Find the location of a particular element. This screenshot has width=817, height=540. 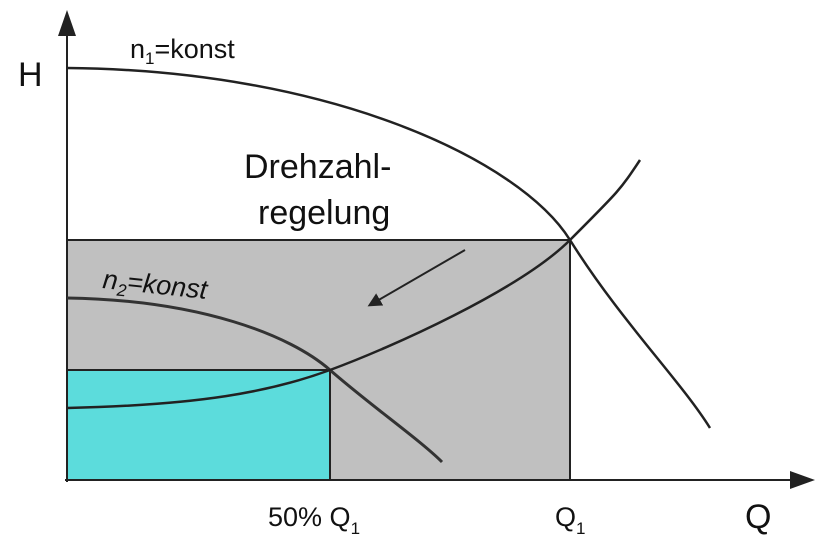

curve-label-rest: =konst is located at coordinates (195, 49).